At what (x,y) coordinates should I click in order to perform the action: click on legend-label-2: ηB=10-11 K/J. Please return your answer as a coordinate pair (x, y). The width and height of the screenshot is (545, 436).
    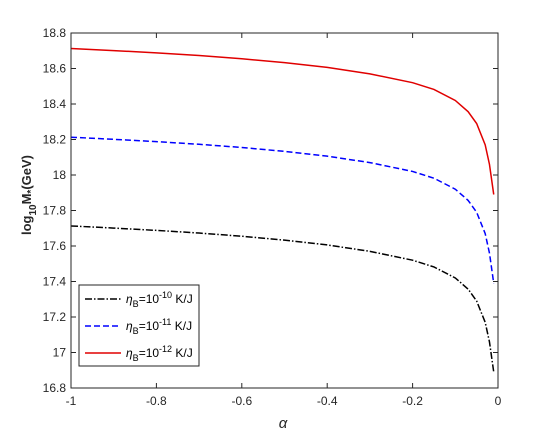
    Looking at the image, I should click on (159, 326).